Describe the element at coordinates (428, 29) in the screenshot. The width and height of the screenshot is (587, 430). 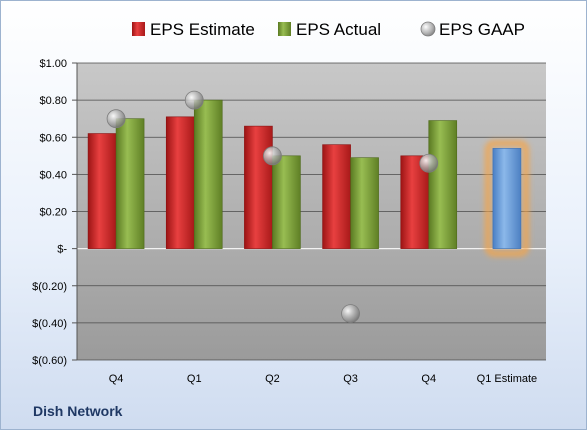
I see `legend-marker-eps-gaap` at that location.